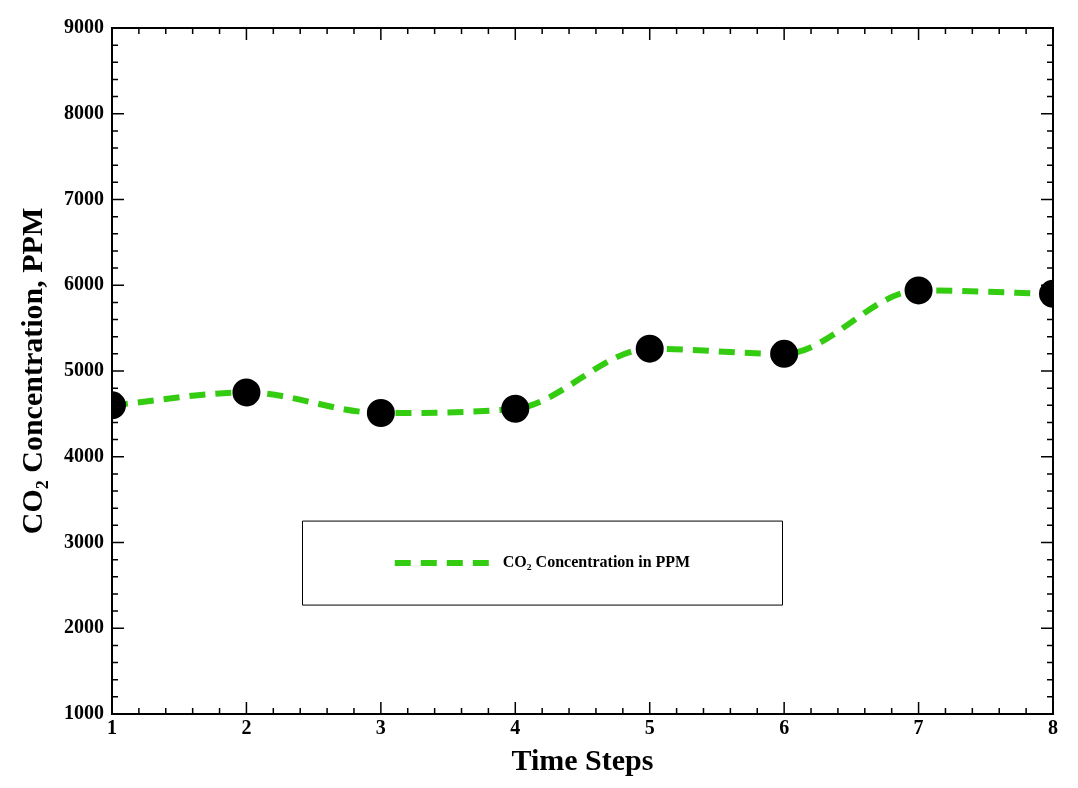 The width and height of the screenshot is (1078, 788). What do you see at coordinates (84, 454) in the screenshot?
I see `y-tick-label: 4000` at bounding box center [84, 454].